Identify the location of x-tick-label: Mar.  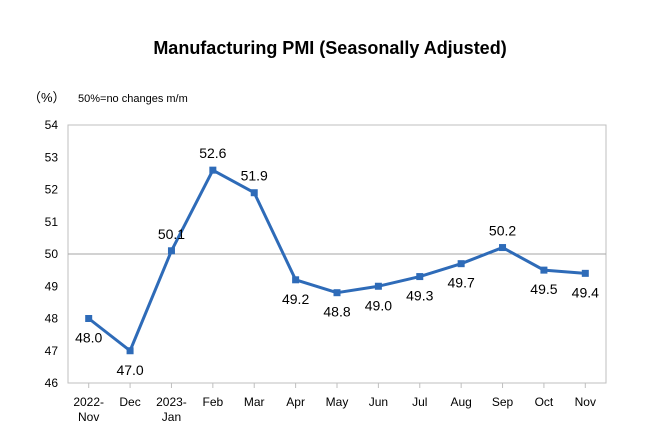
(254, 402).